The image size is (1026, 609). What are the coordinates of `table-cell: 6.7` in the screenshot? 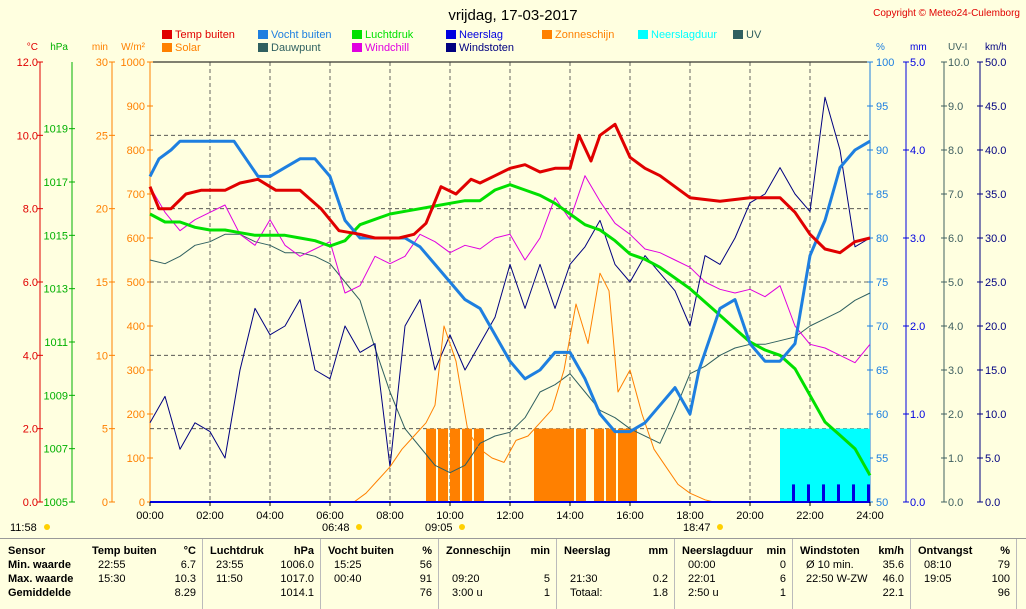 It's located at (188, 565).